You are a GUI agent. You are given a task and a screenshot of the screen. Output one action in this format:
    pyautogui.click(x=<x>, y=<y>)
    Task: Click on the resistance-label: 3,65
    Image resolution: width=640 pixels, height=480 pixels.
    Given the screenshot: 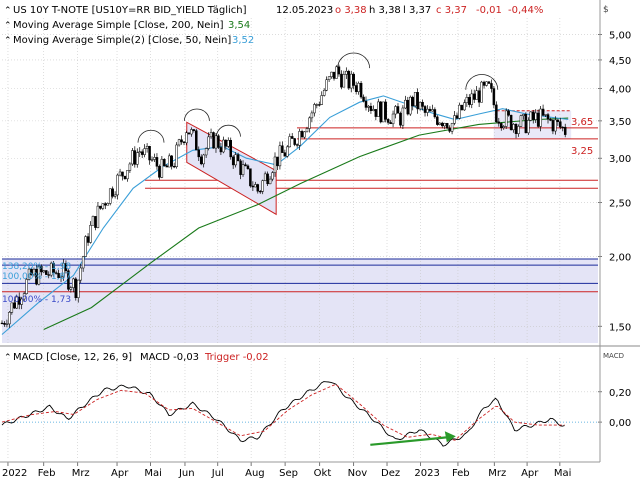 What is the action you would take?
    pyautogui.click(x=582, y=122)
    